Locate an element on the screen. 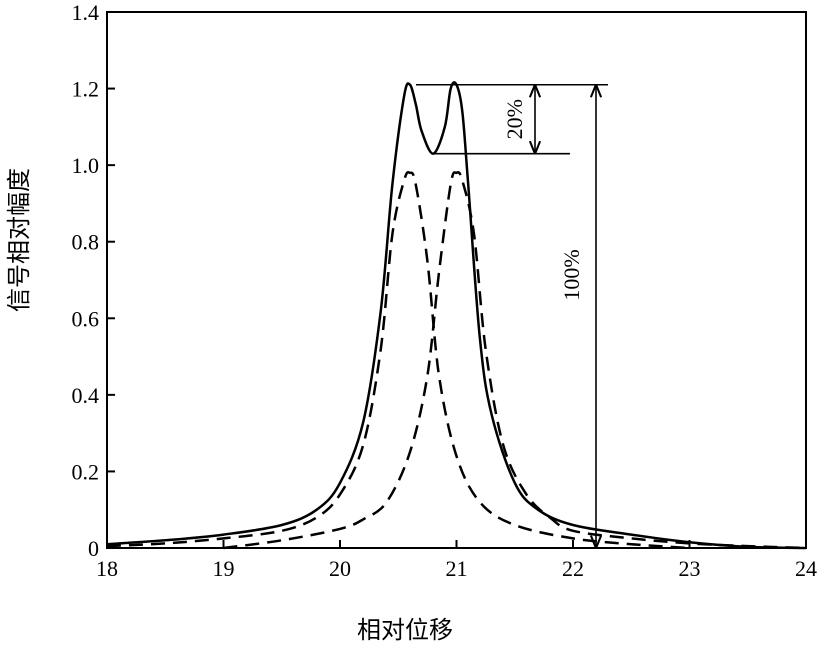 This screenshot has height=647, width=820. x-axis-label: 相对位移 is located at coordinates (405, 630).